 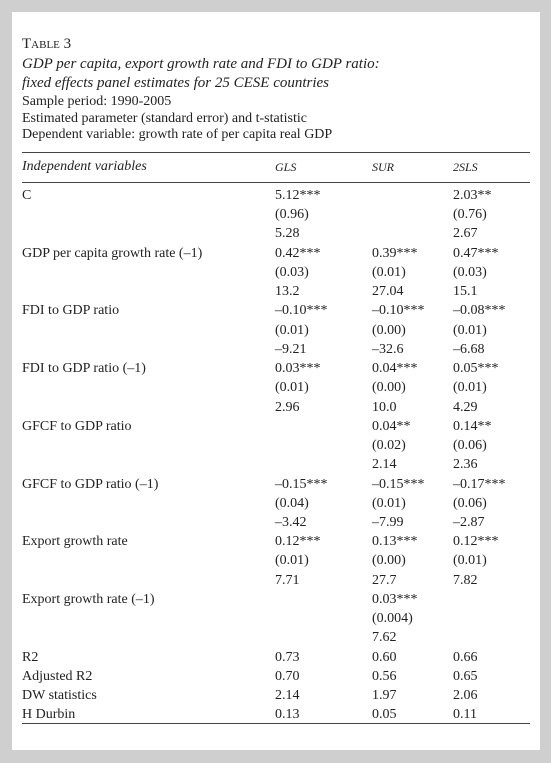 I want to click on cell: –0.17***, so click(x=479, y=484).